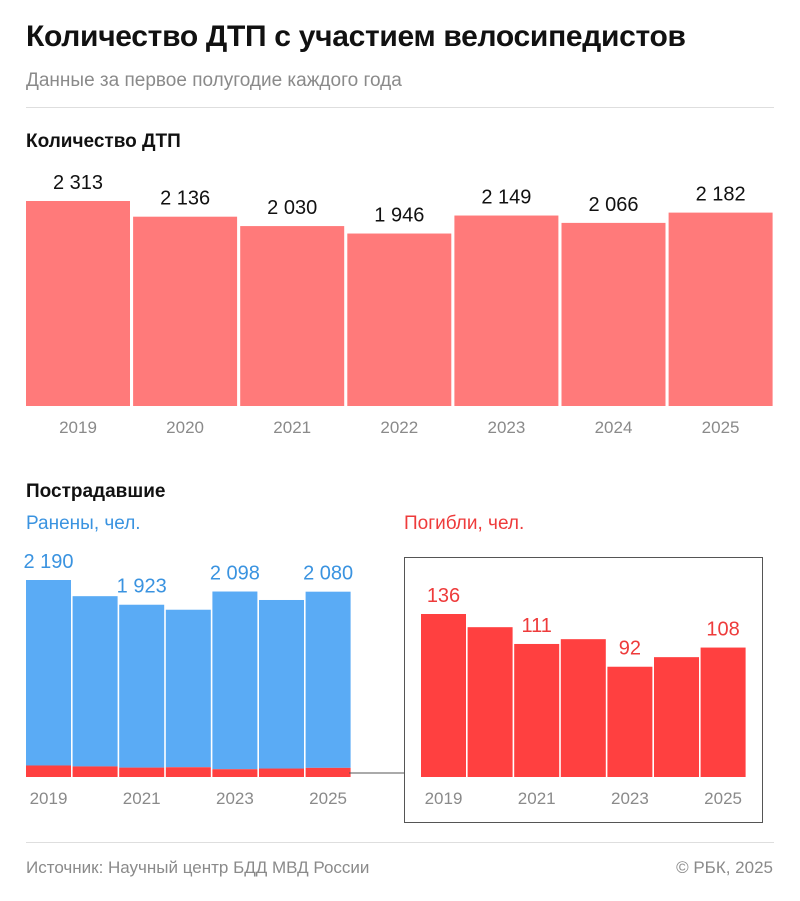 The image size is (800, 901). Describe the element at coordinates (78, 303) in the screenshot. I see `accidents-bar-2019` at that location.